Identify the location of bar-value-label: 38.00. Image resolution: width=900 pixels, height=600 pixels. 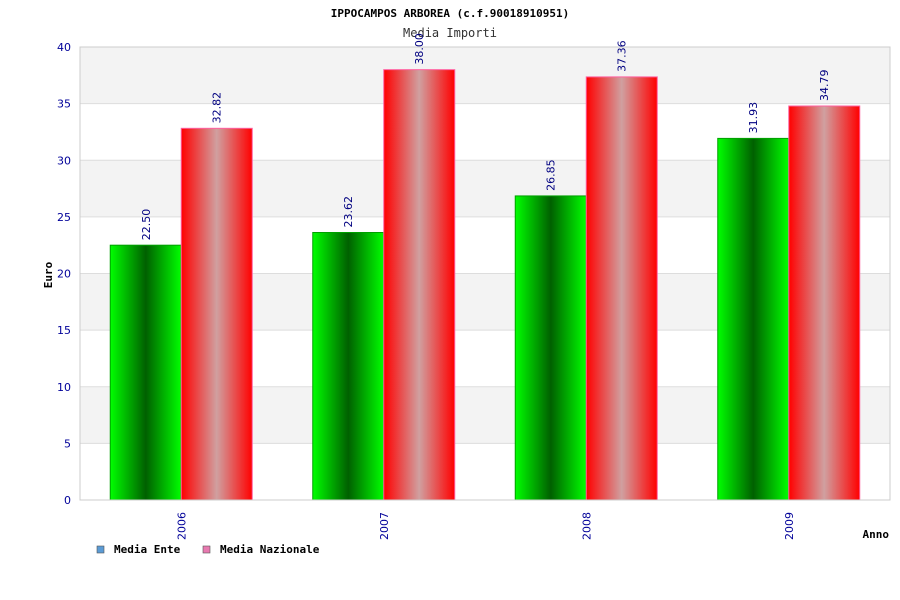
(419, 49).